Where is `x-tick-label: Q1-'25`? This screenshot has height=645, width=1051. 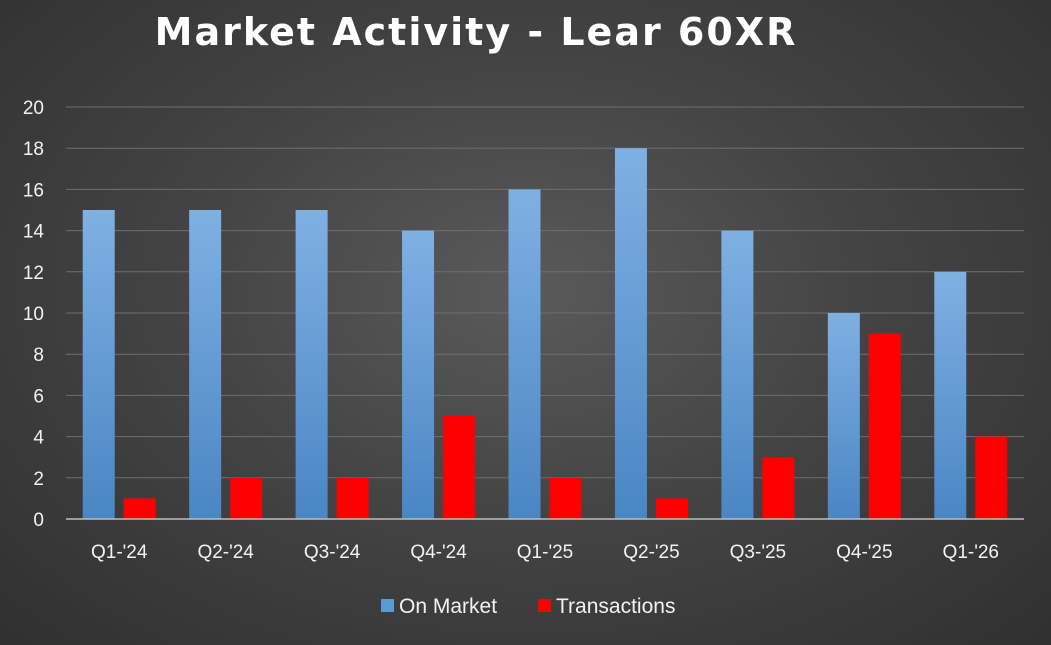 x-tick-label: Q1-'25 is located at coordinates (545, 552).